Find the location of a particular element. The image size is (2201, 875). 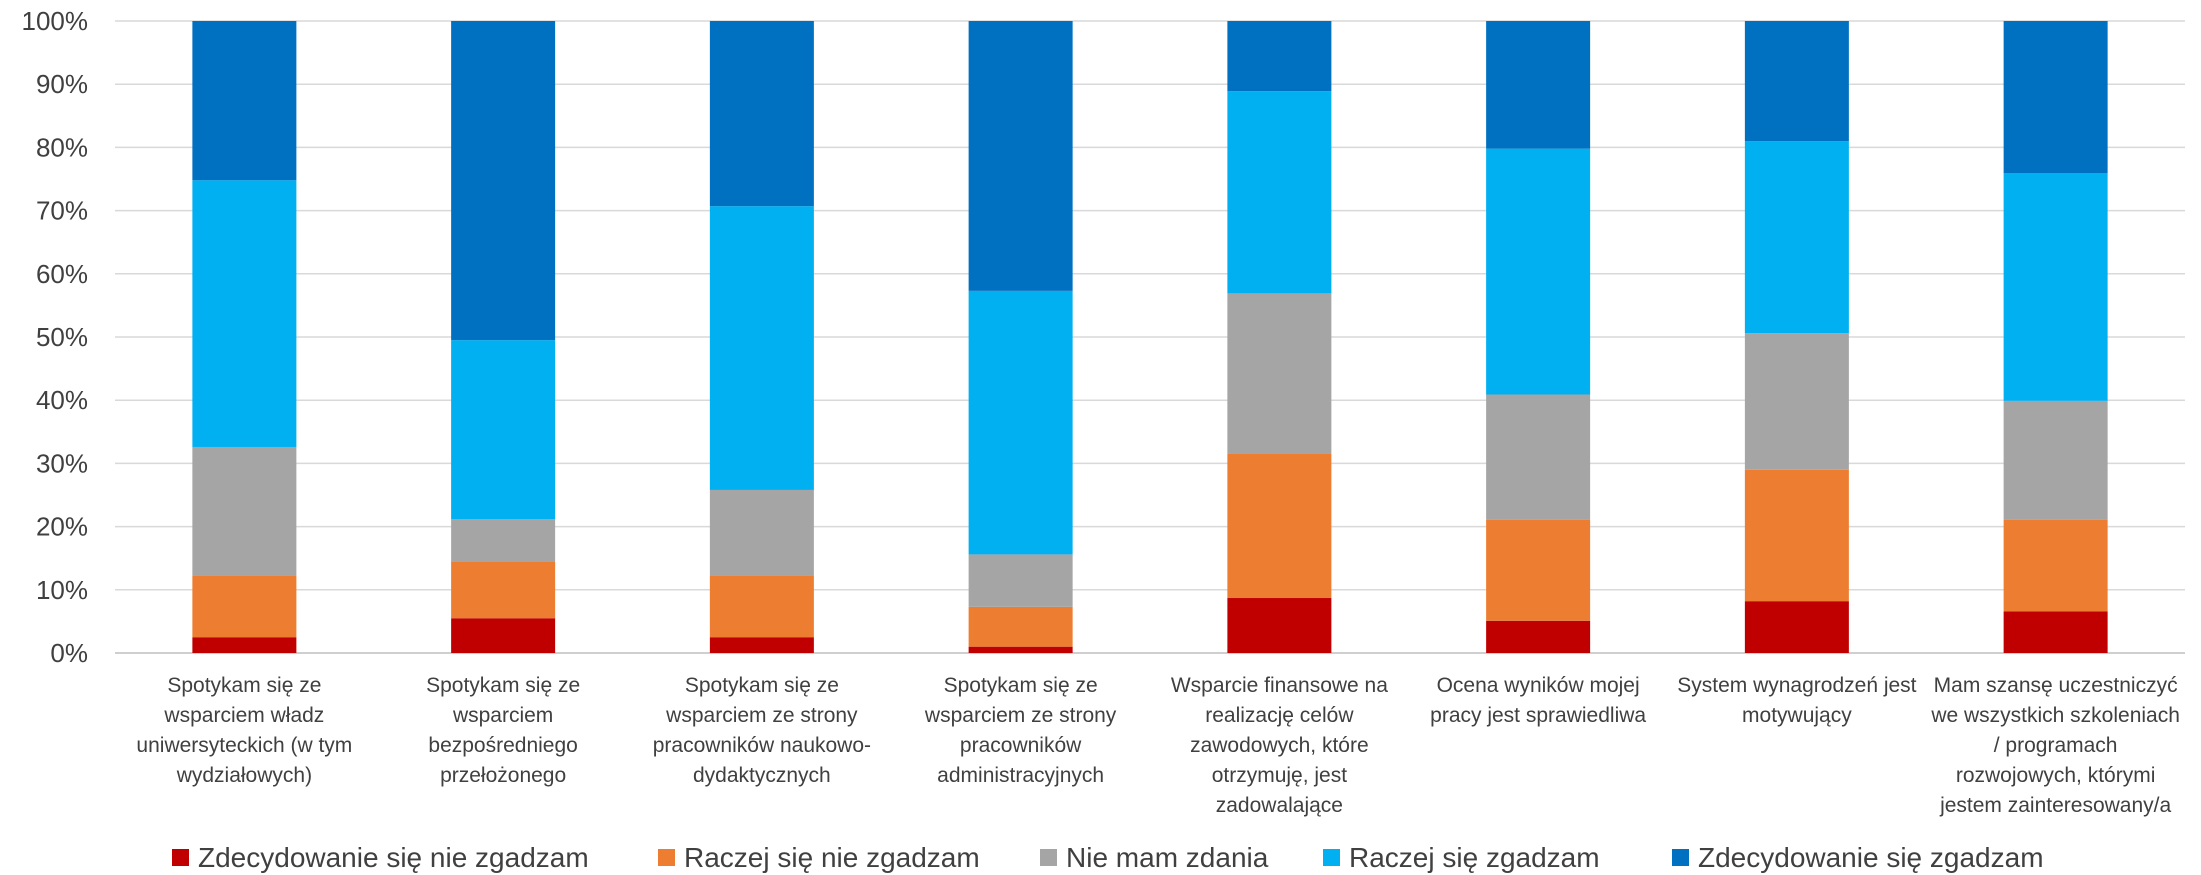

y-tick-label: 30% is located at coordinates (62, 463).